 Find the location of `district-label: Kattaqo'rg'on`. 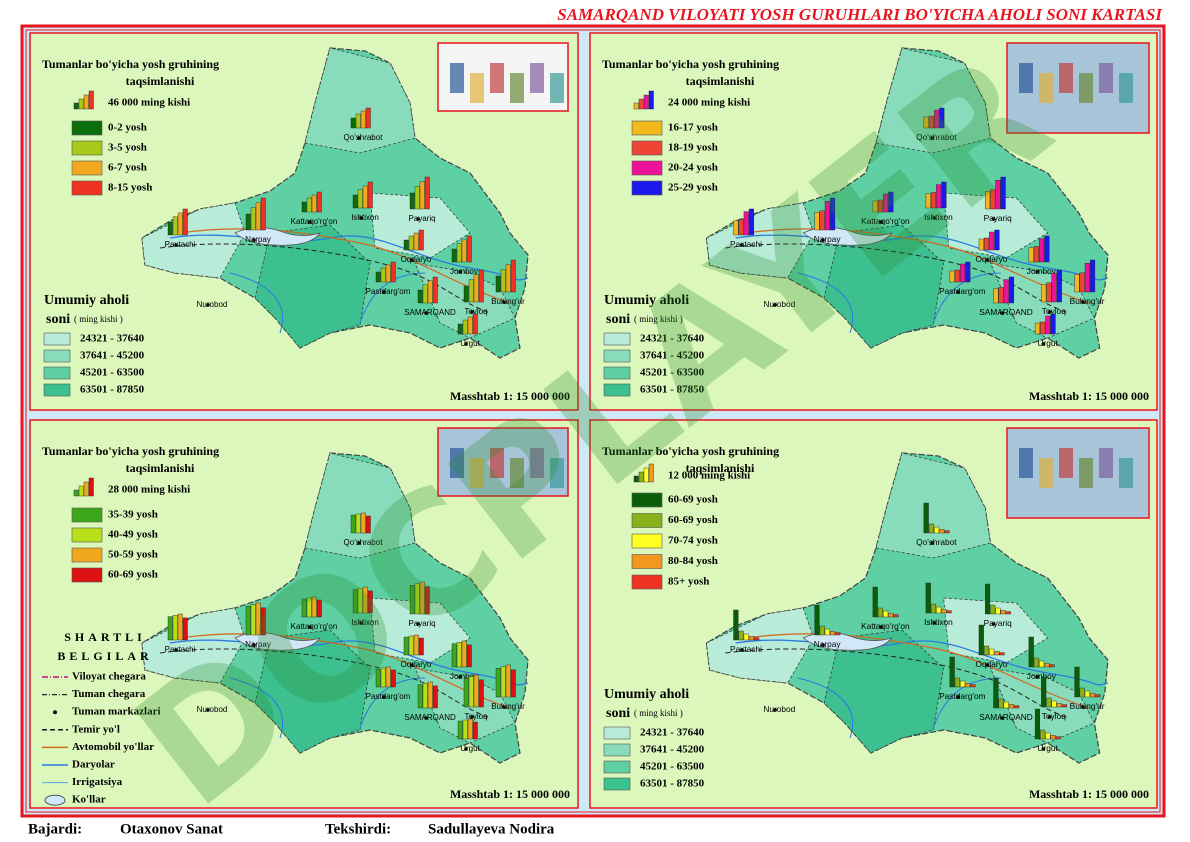

district-label: Kattaqo'rg'on is located at coordinates (885, 626).